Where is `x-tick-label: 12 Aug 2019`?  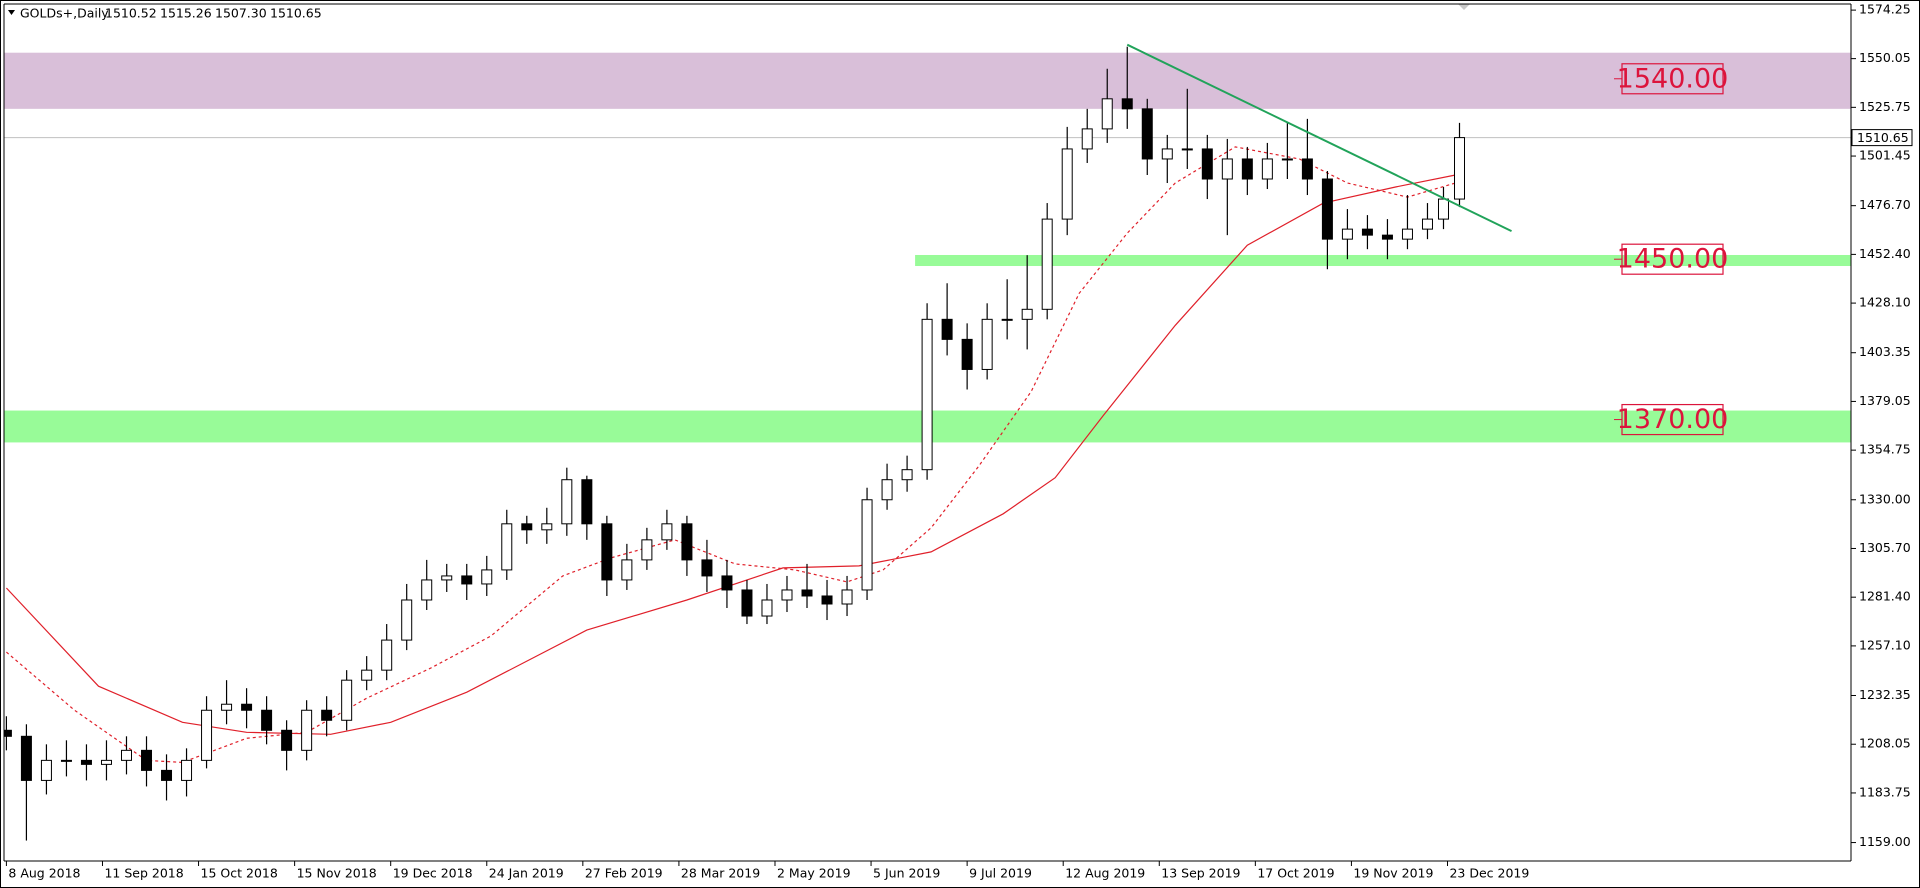 x-tick-label: 12 Aug 2019 is located at coordinates (1105, 873).